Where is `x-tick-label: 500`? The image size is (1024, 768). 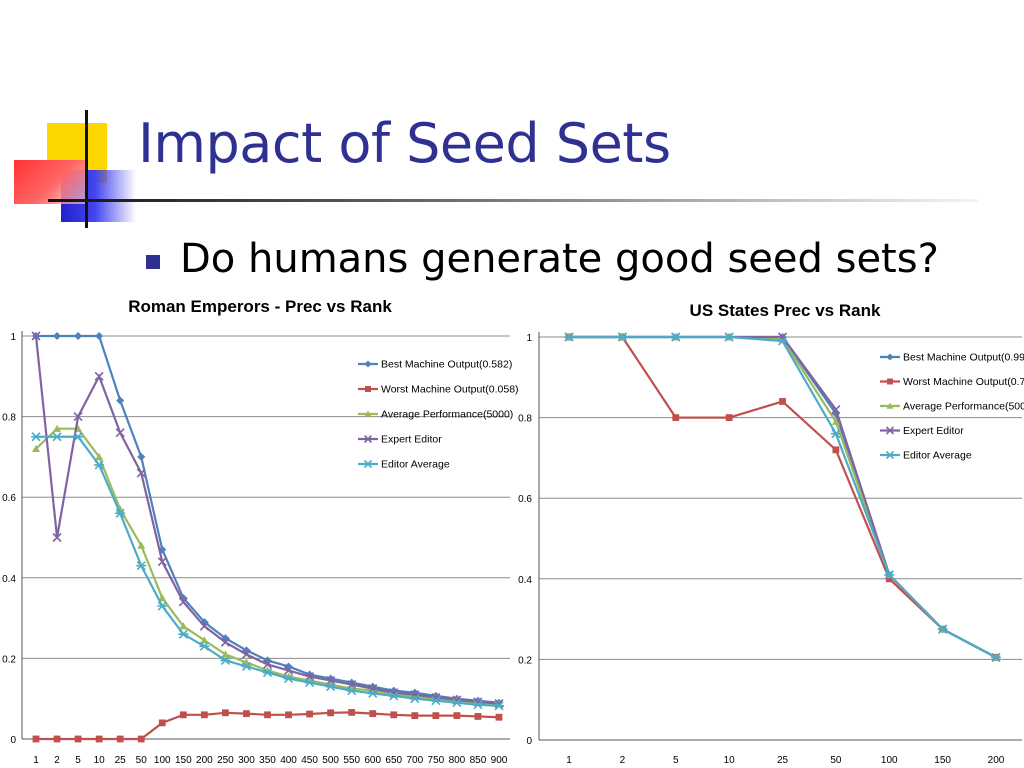
x-tick-label: 500 is located at coordinates (330, 760).